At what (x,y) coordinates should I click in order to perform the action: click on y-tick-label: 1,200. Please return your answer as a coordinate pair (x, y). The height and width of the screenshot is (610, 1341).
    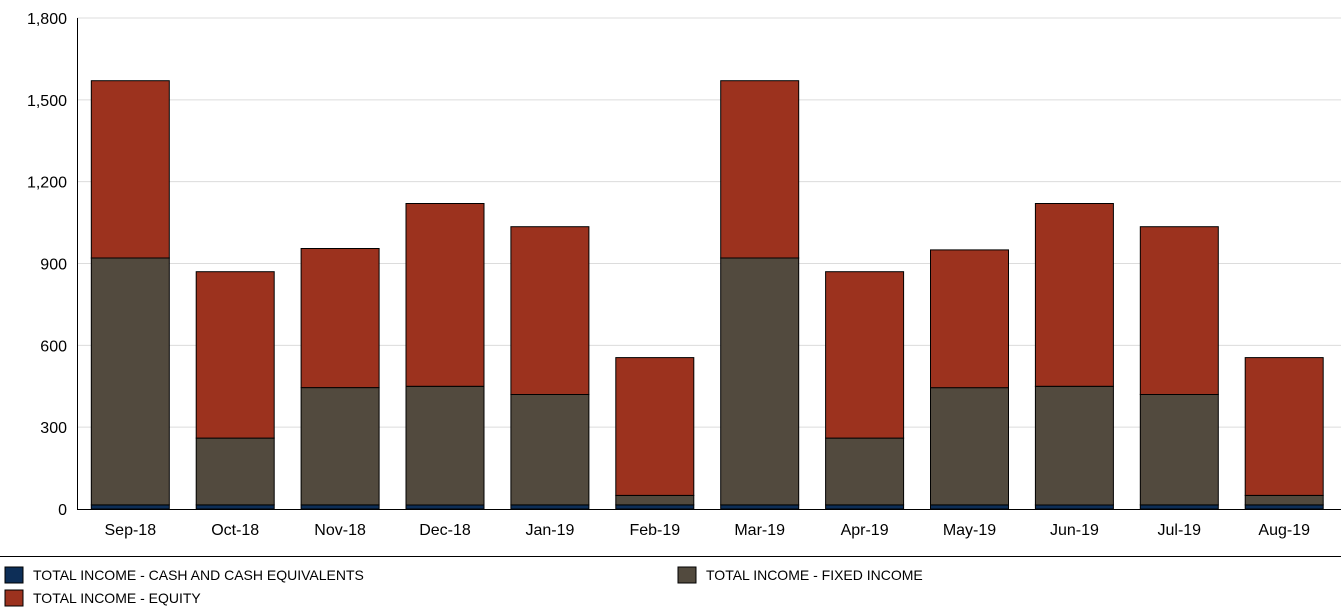
    Looking at the image, I should click on (47, 183).